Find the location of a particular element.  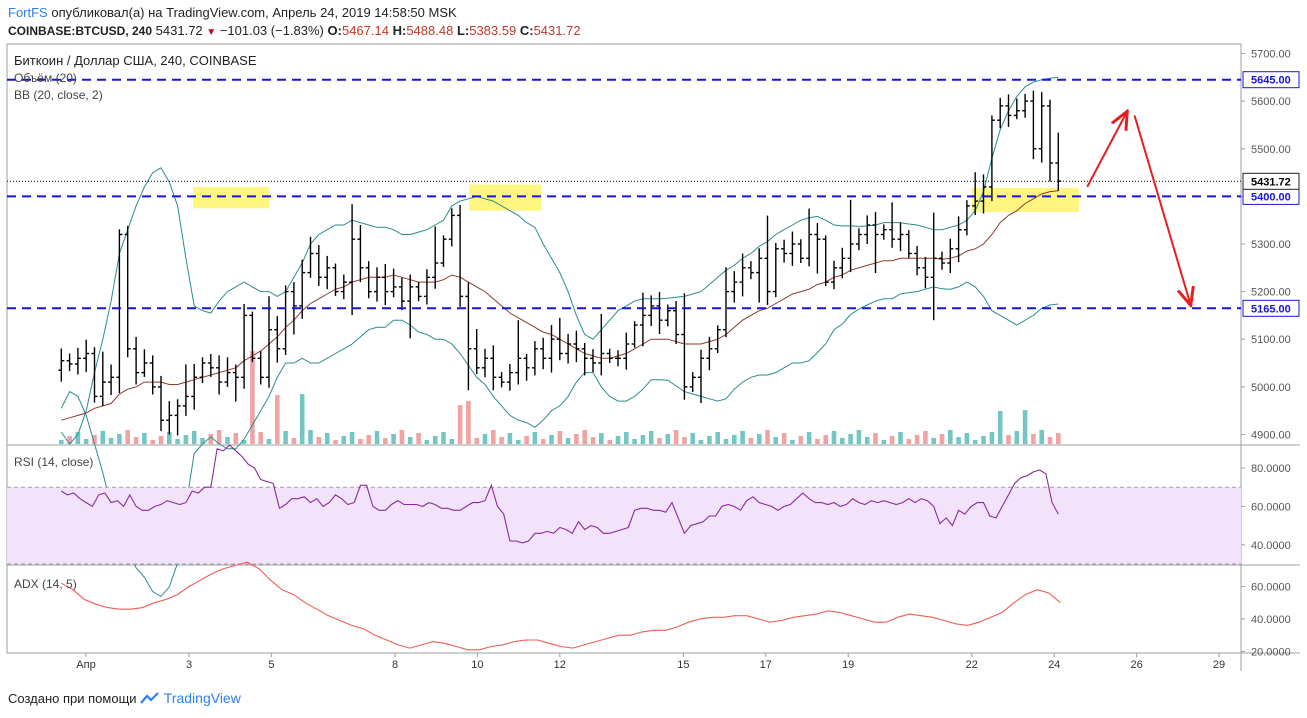

low-label: L: is located at coordinates (463, 30).